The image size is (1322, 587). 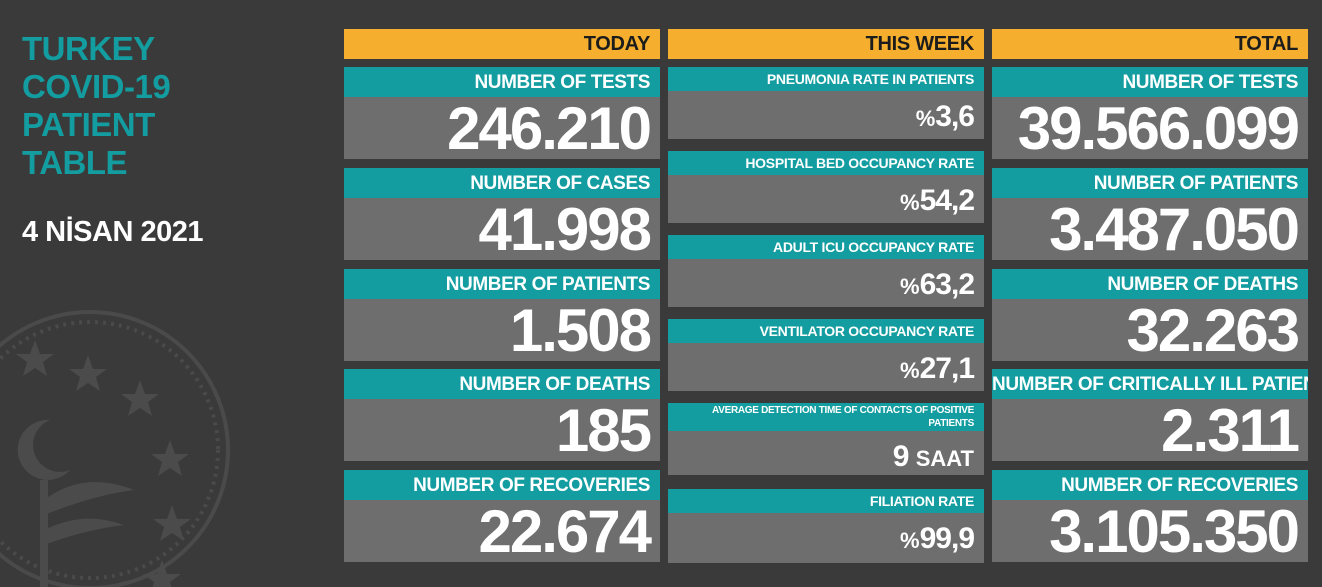 I want to click on week-pneumonia-card: PNEUMONIA RATE IN PATIENTS %3,6, so click(x=826, y=103).